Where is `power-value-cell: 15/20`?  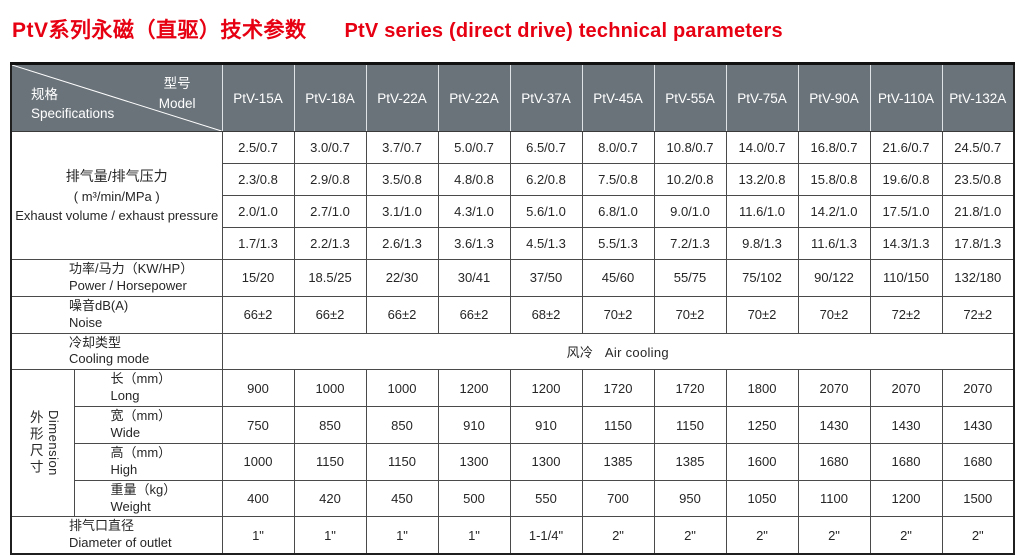 power-value-cell: 15/20 is located at coordinates (258, 278).